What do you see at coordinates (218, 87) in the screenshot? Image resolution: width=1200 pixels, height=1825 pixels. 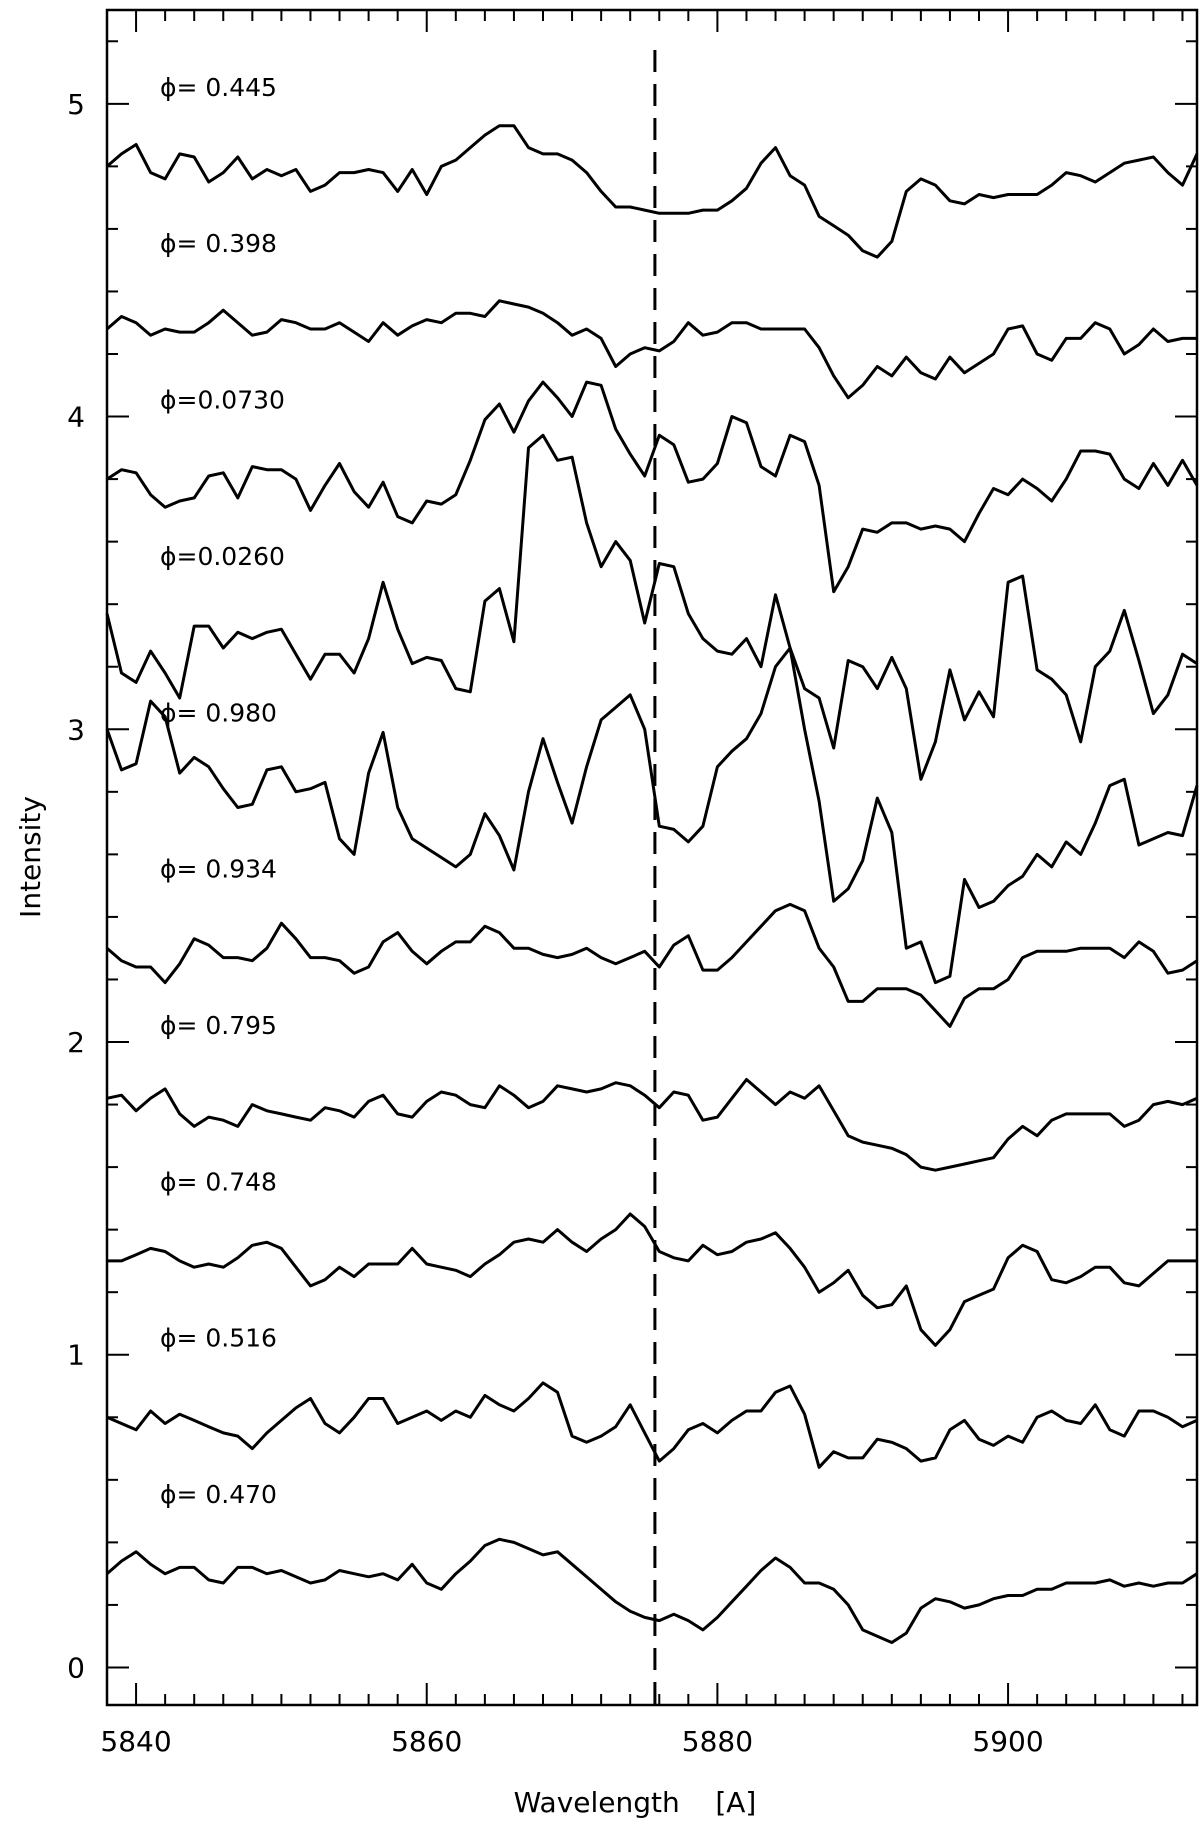 I see `phase-label-0: ϕ= 0.445` at bounding box center [218, 87].